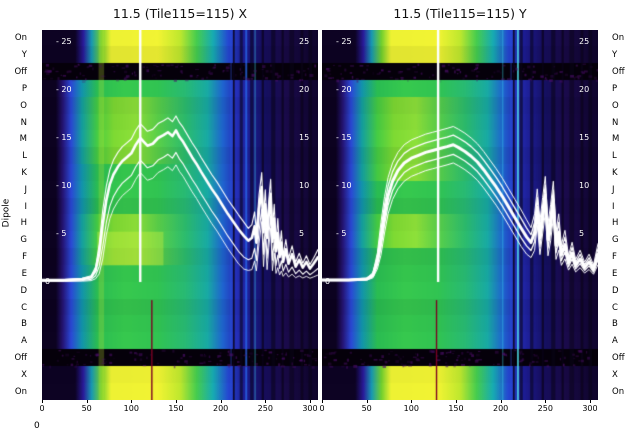 This screenshot has width=640, height=440. What do you see at coordinates (23, 223) in the screenshot?
I see `dipole-row-label-left: H` at bounding box center [23, 223].